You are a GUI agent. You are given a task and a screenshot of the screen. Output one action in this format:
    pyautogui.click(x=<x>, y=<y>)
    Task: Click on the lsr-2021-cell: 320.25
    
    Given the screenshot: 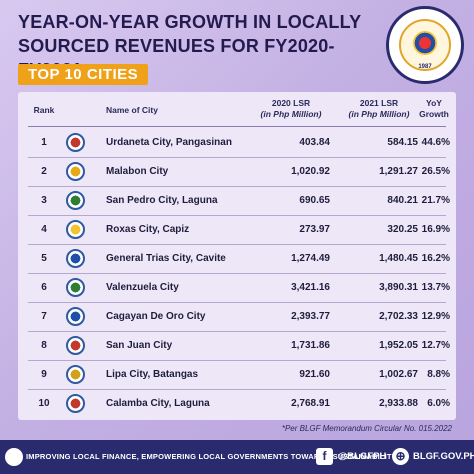 What is the action you would take?
    pyautogui.click(x=402, y=229)
    